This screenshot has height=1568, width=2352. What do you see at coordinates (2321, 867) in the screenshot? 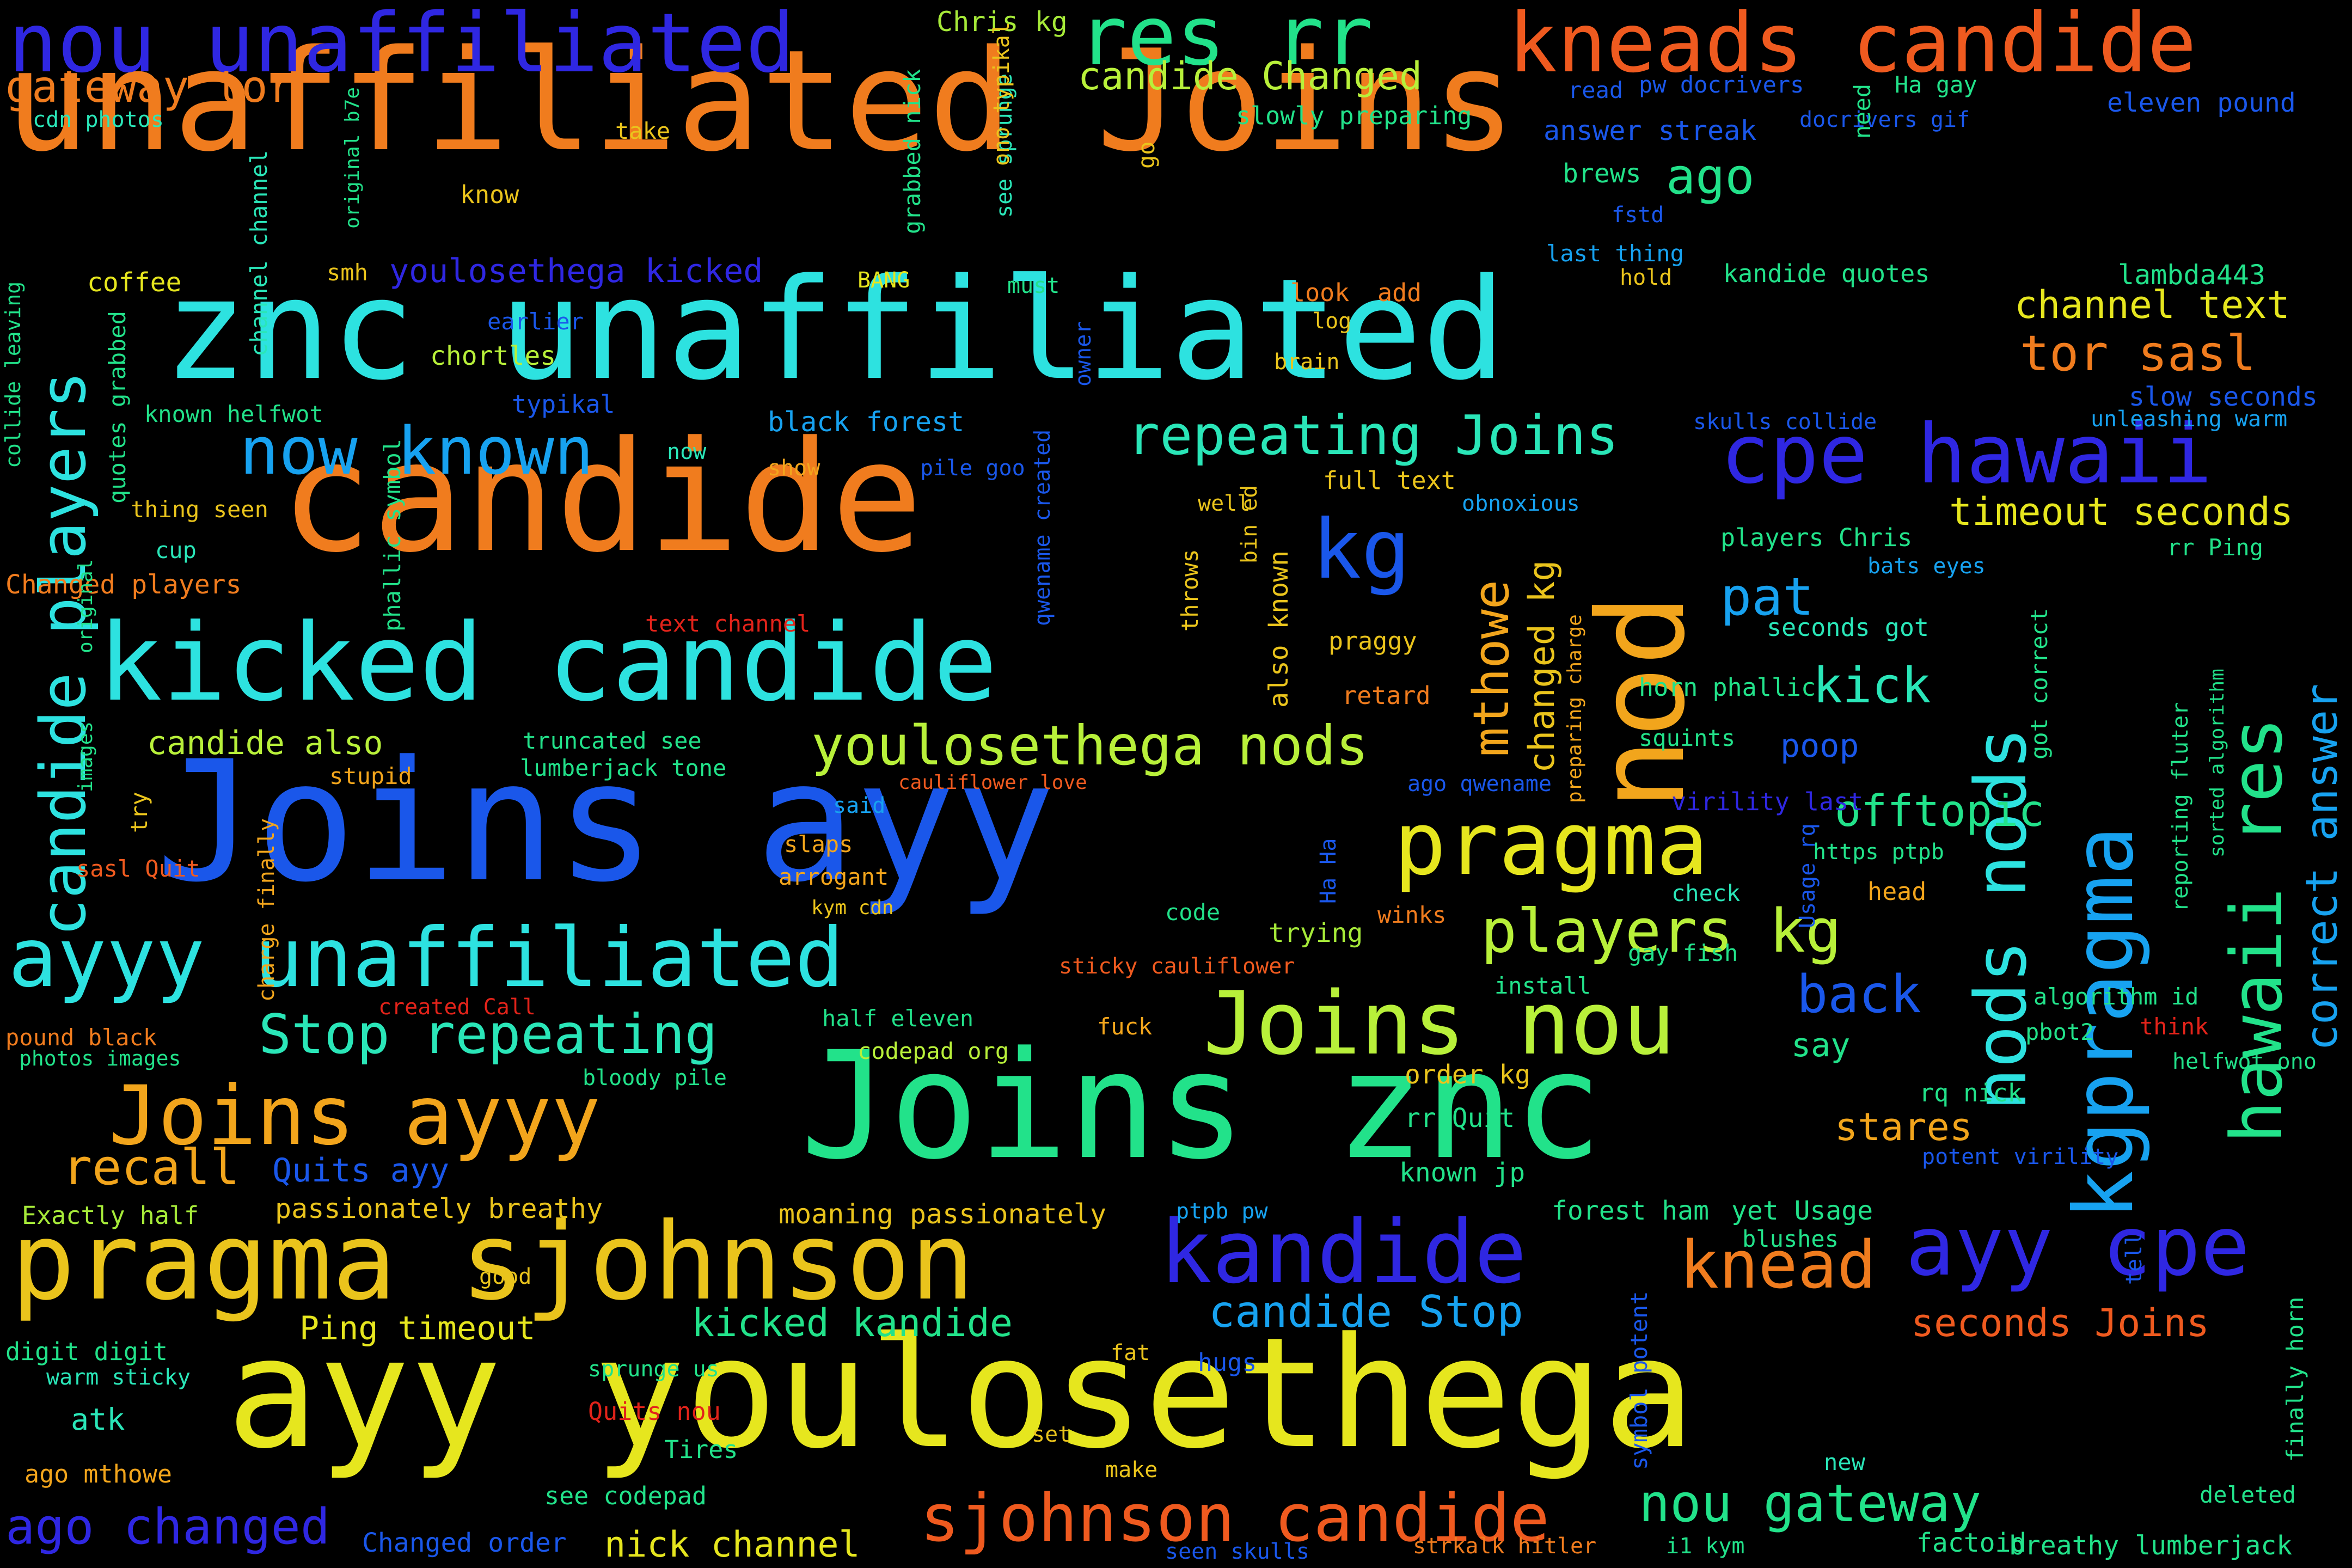
I see `word: correct answer` at bounding box center [2321, 867].